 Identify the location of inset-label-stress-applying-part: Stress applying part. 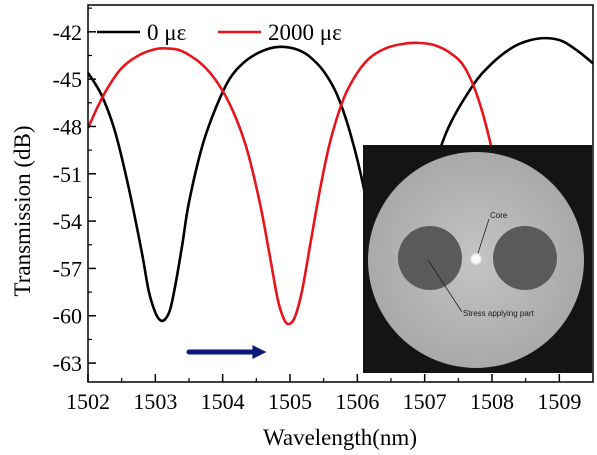
(498, 313).